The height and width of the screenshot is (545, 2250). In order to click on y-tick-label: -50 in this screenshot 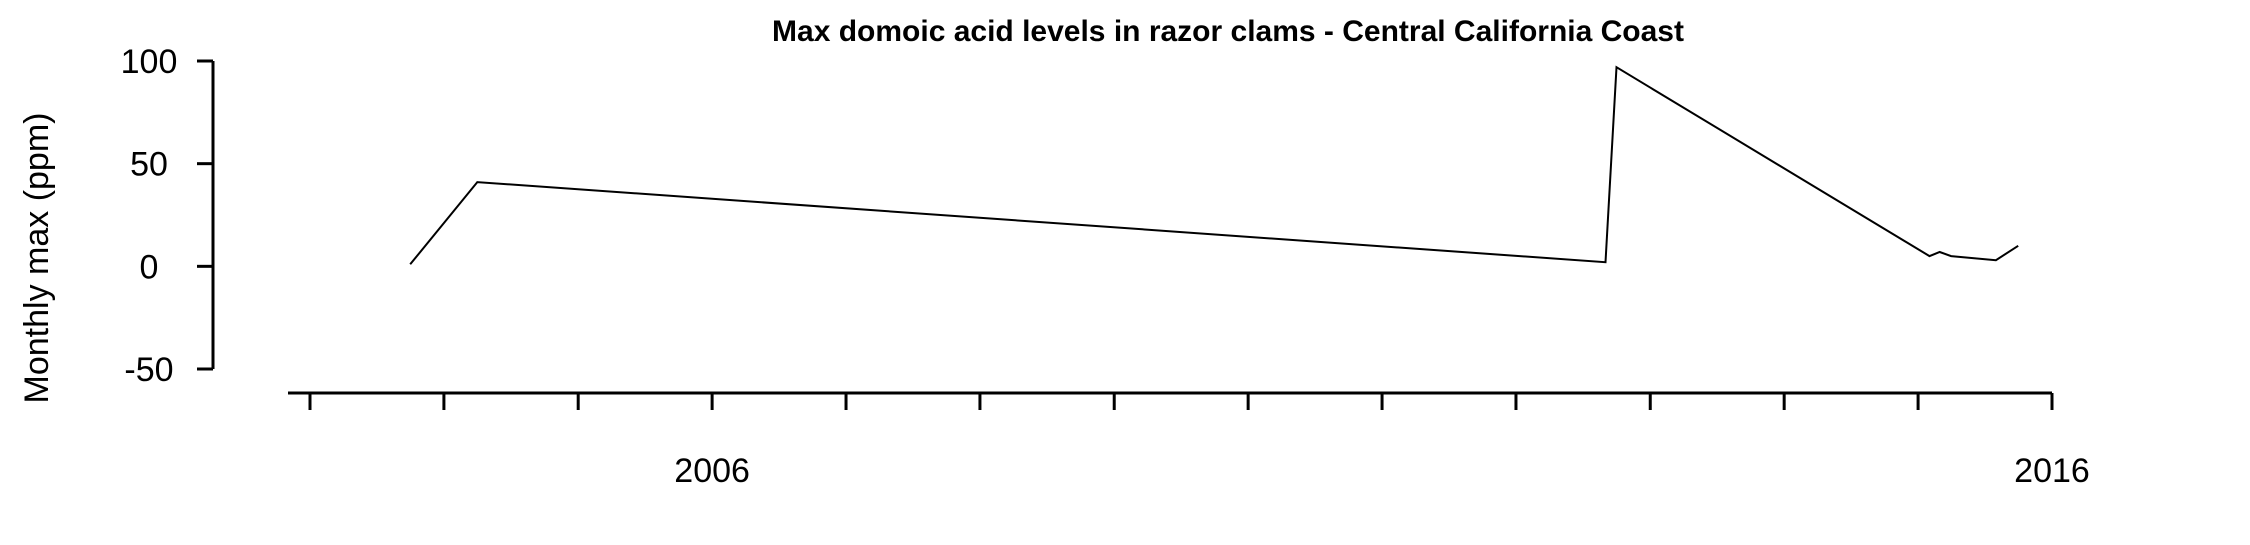, I will do `click(148, 370)`.